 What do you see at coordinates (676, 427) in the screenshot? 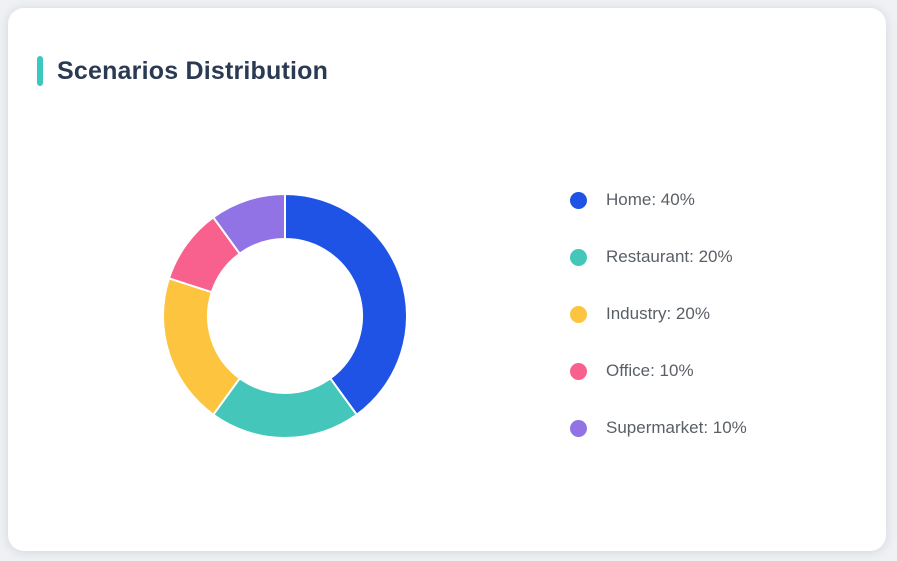
I see `legend-label: Supermarket: 10%` at bounding box center [676, 427].